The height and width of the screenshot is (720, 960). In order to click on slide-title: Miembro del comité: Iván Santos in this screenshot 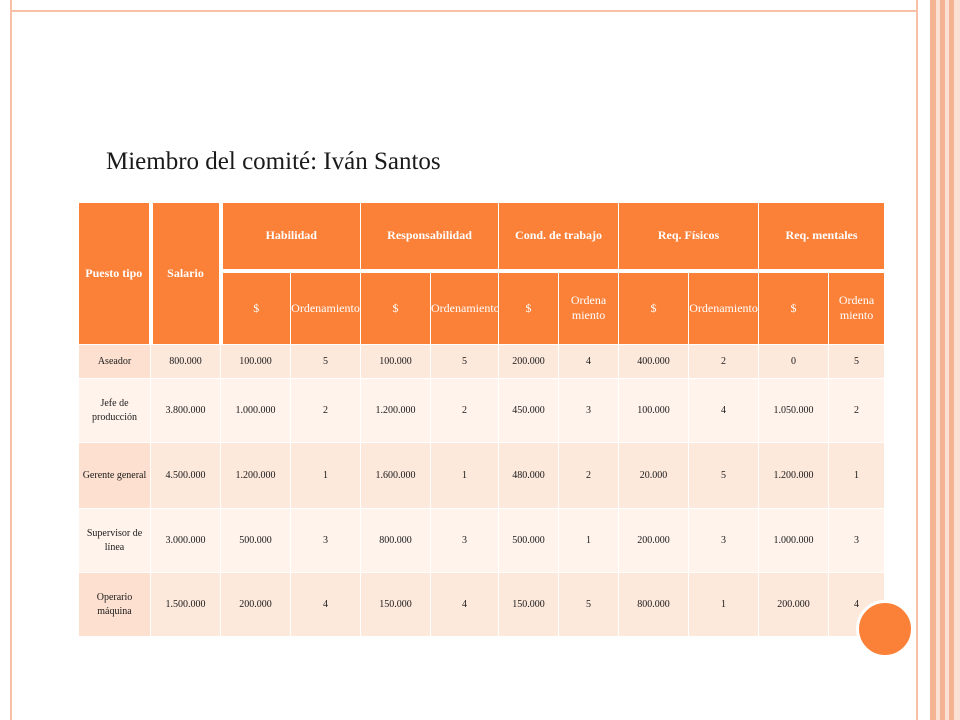, I will do `click(273, 161)`.